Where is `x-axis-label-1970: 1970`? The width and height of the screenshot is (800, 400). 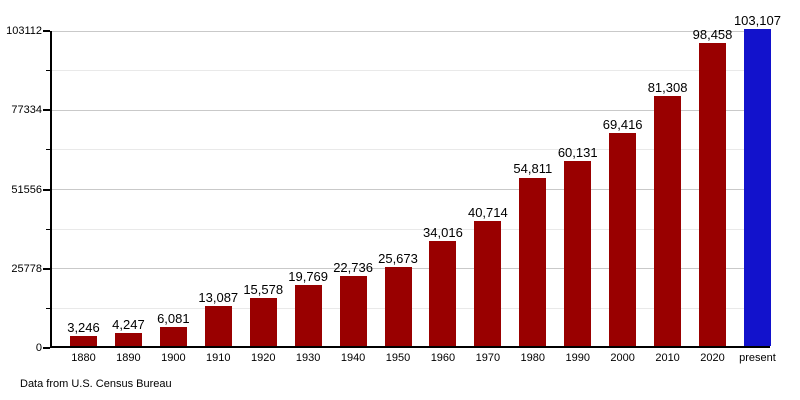 x-axis-label-1970: 1970 is located at coordinates (488, 358).